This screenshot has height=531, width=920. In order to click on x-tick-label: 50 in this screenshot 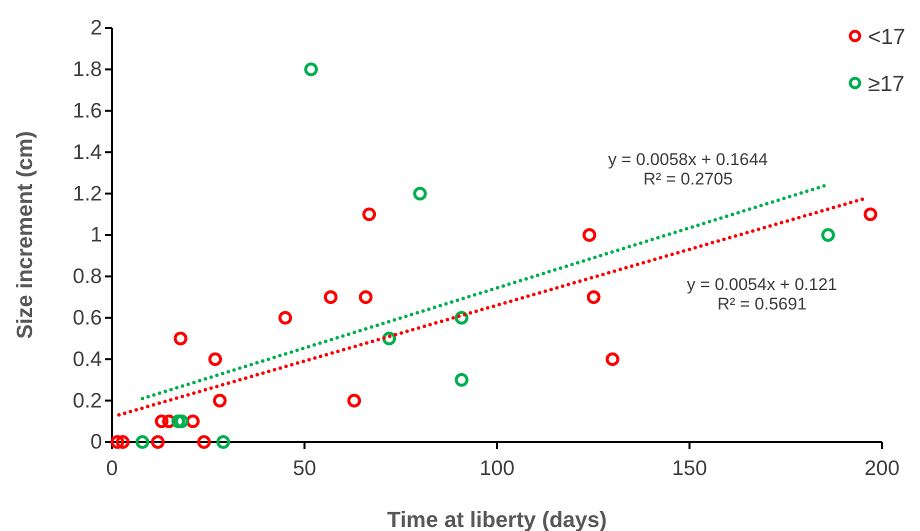, I will do `click(304, 468)`.